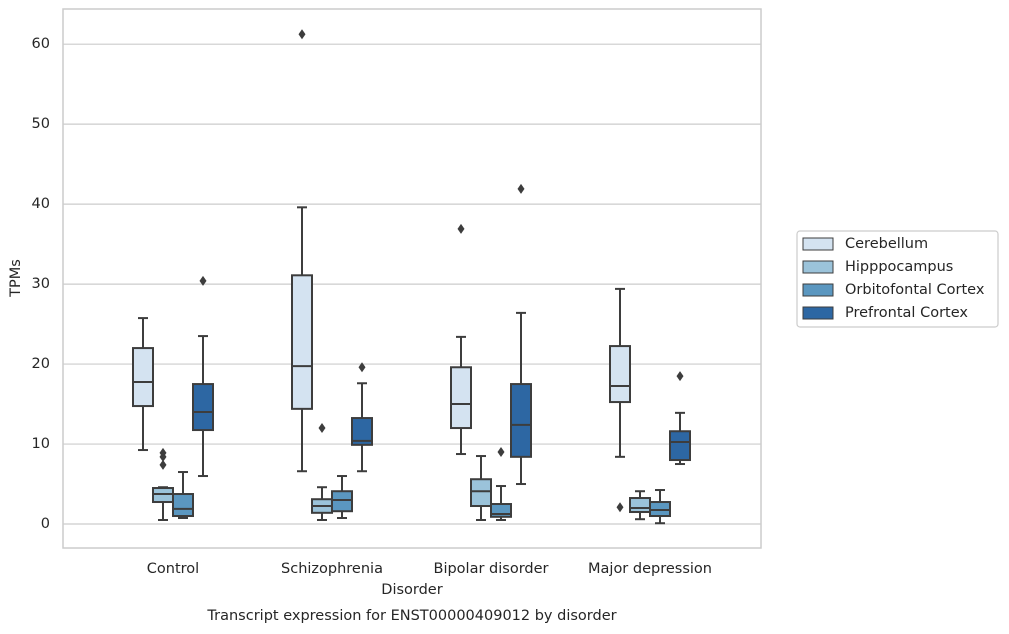 Image resolution: width=1009 pixels, height=634 pixels. I want to click on legend-frame, so click(897, 279).